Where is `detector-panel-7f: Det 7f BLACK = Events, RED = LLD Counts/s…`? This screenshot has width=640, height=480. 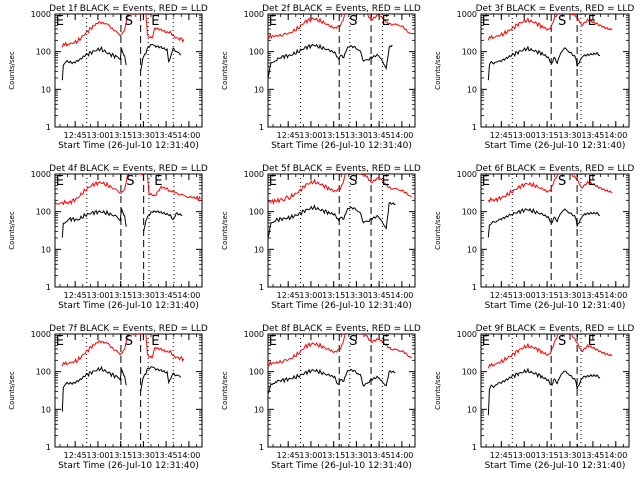 detector-panel-7f: Det 7f BLACK = Events, RED = LLD Counts/s… is located at coordinates (108, 397).